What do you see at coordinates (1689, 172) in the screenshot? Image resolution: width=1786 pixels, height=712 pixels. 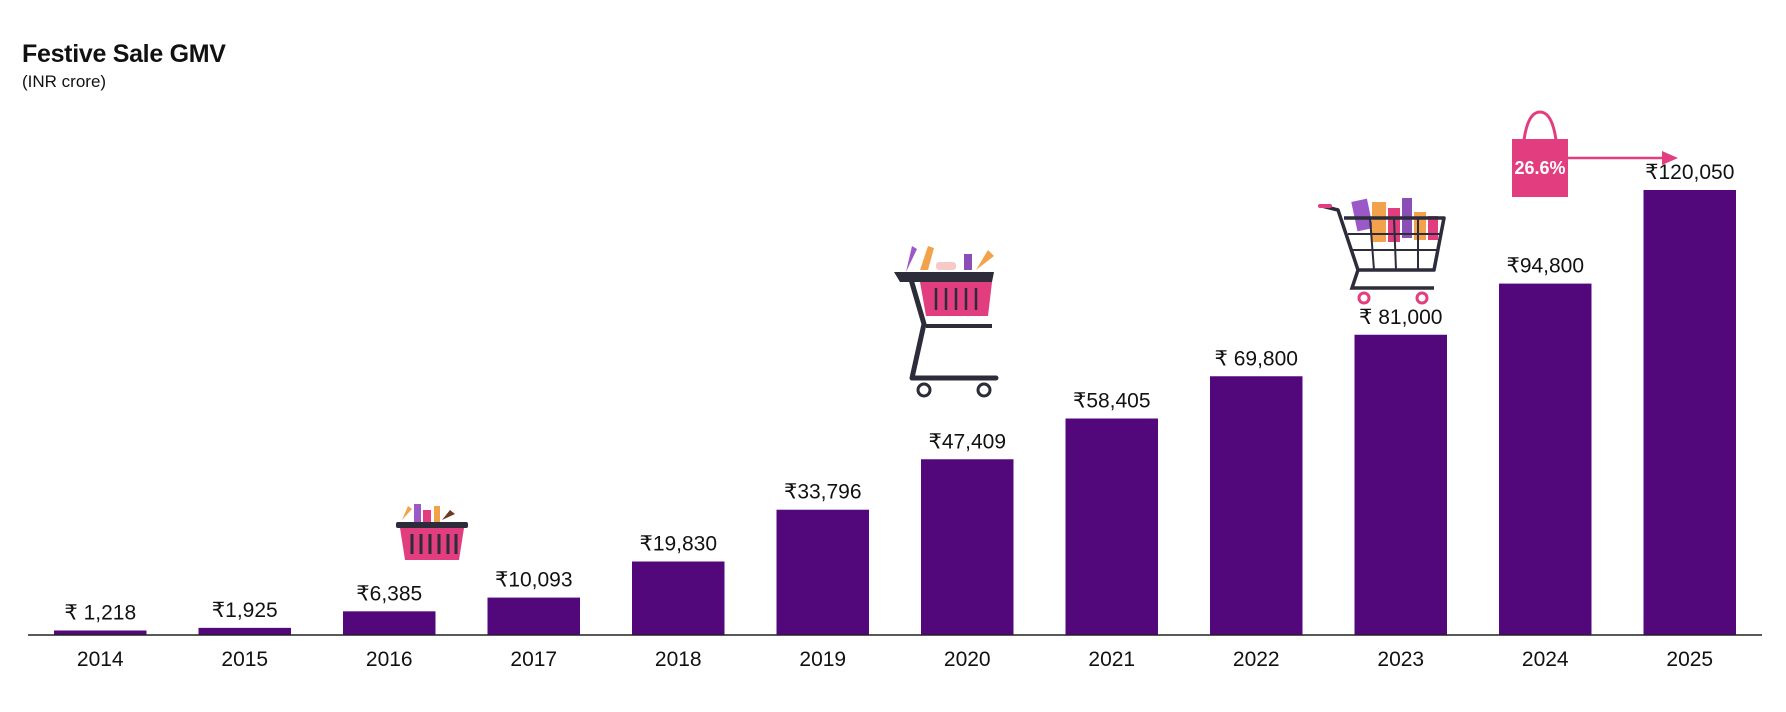 I see `value-label-2025: ₹120,050` at bounding box center [1689, 172].